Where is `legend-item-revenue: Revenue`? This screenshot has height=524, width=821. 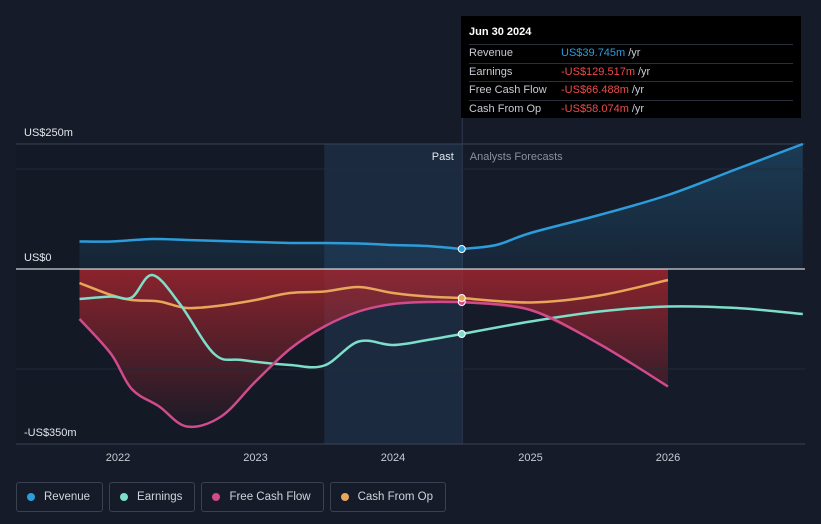
legend-item-revenue: Revenue is located at coordinates (60, 497).